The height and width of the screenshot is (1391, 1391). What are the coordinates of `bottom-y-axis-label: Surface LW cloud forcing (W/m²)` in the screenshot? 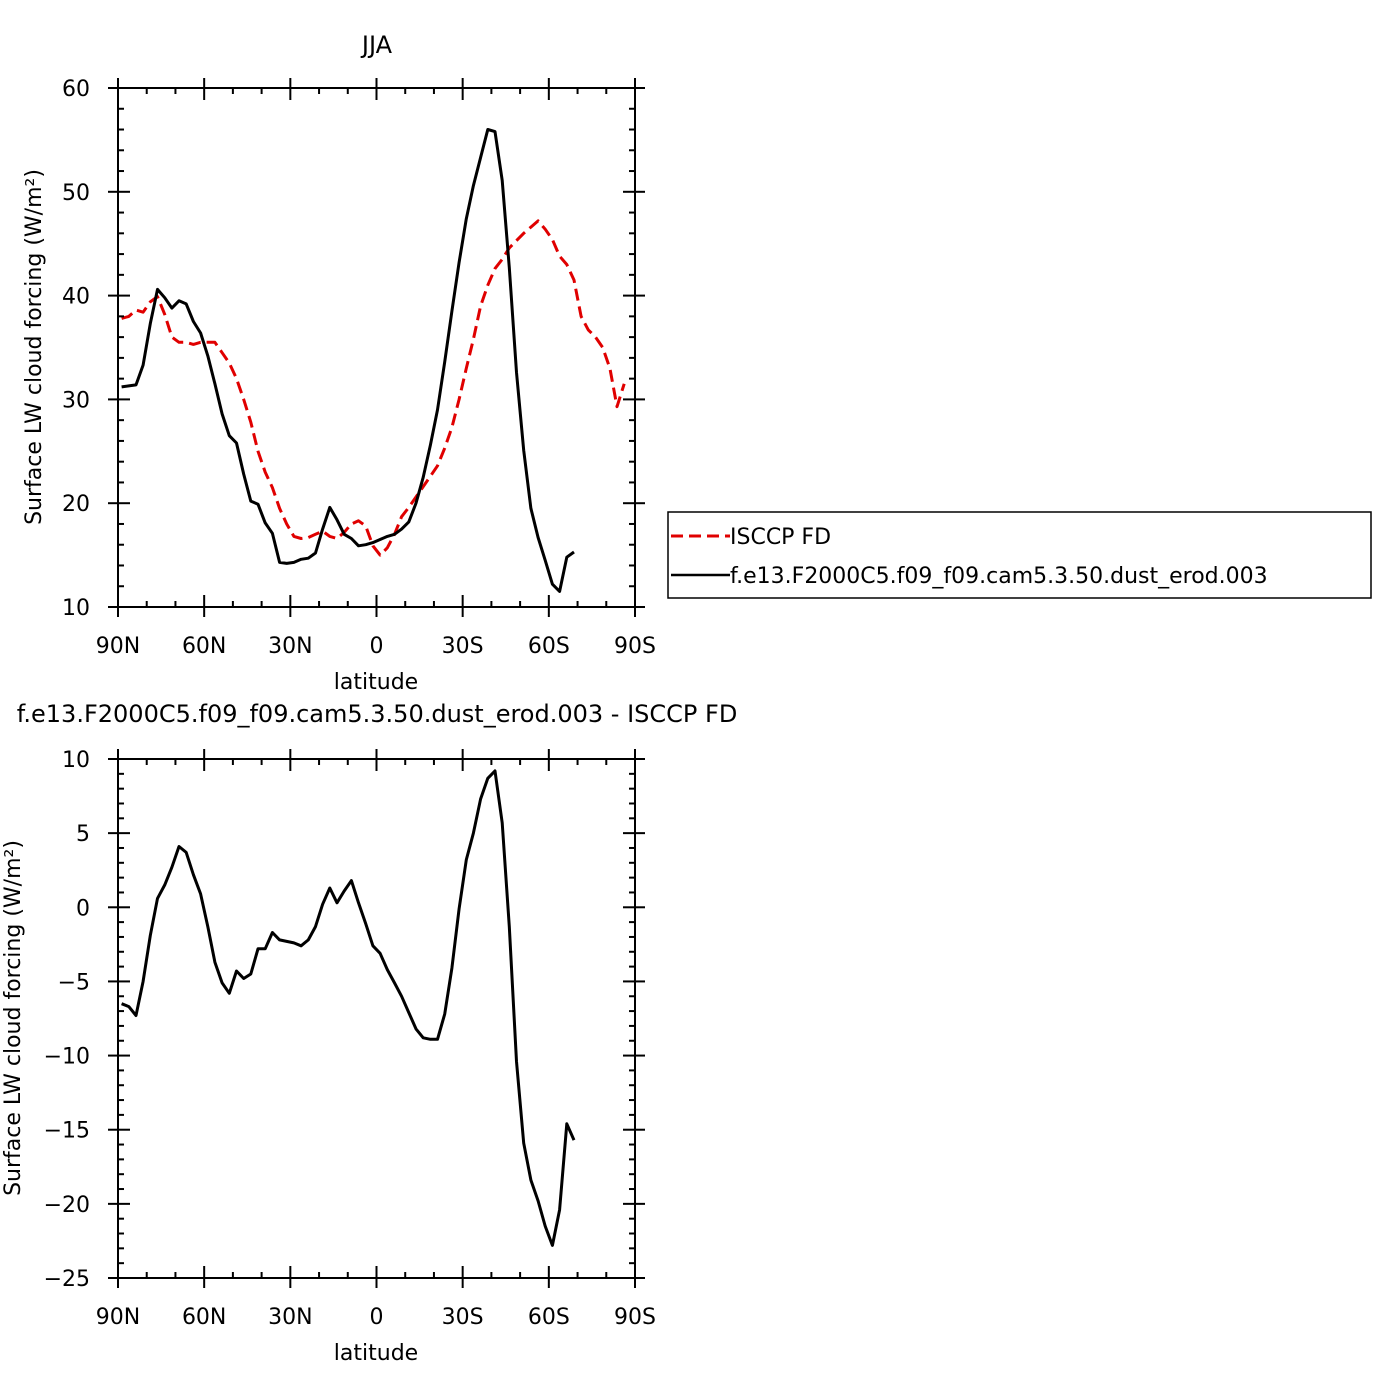 It's located at (13, 1018).